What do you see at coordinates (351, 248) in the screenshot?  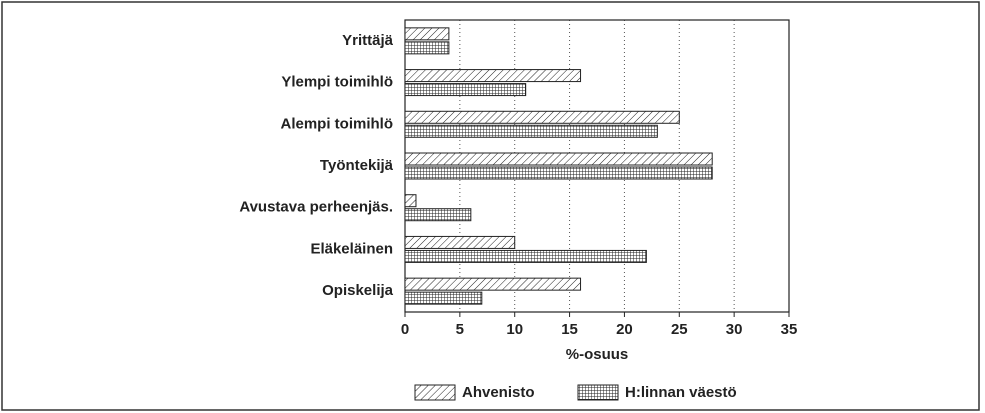 I see `y-tick-label: Eläkeläinen` at bounding box center [351, 248].